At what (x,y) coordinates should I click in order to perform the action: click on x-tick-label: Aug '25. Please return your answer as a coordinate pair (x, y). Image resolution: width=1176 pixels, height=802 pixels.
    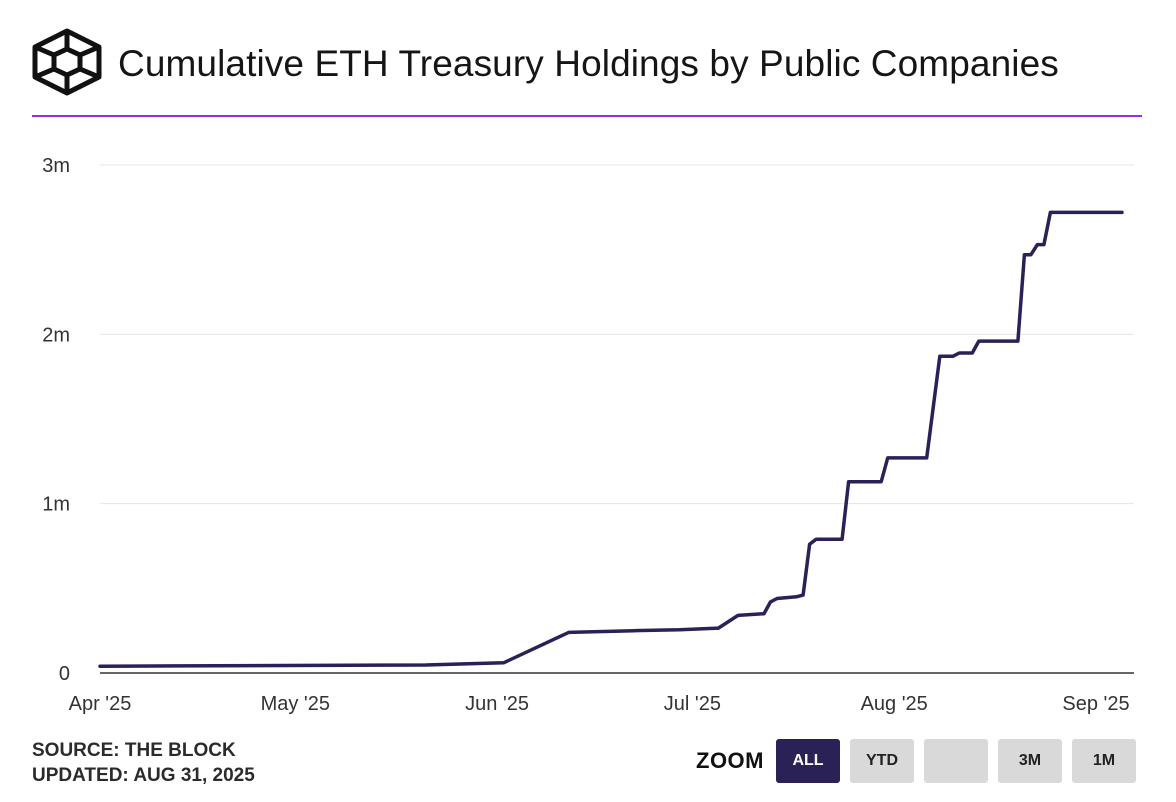
    Looking at the image, I should click on (894, 704).